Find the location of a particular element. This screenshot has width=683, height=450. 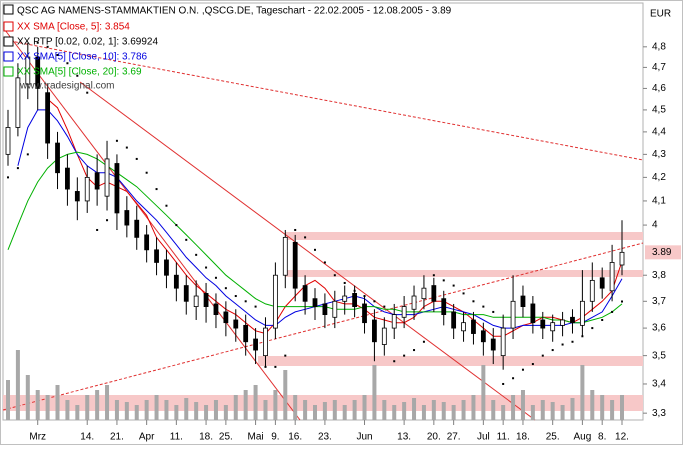

x-tick-label: Aug is located at coordinates (582, 437).